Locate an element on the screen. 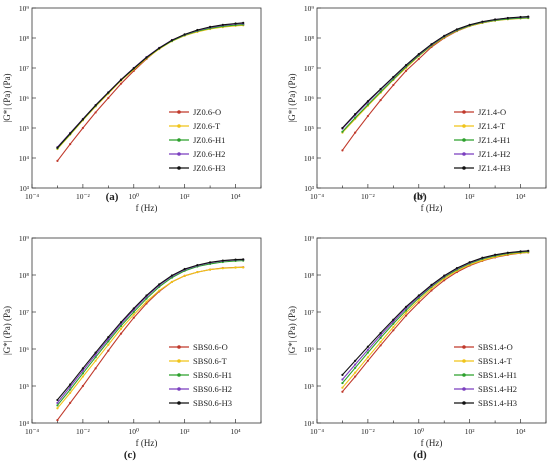  series-line-SBS1.4-H3 is located at coordinates (435, 313).